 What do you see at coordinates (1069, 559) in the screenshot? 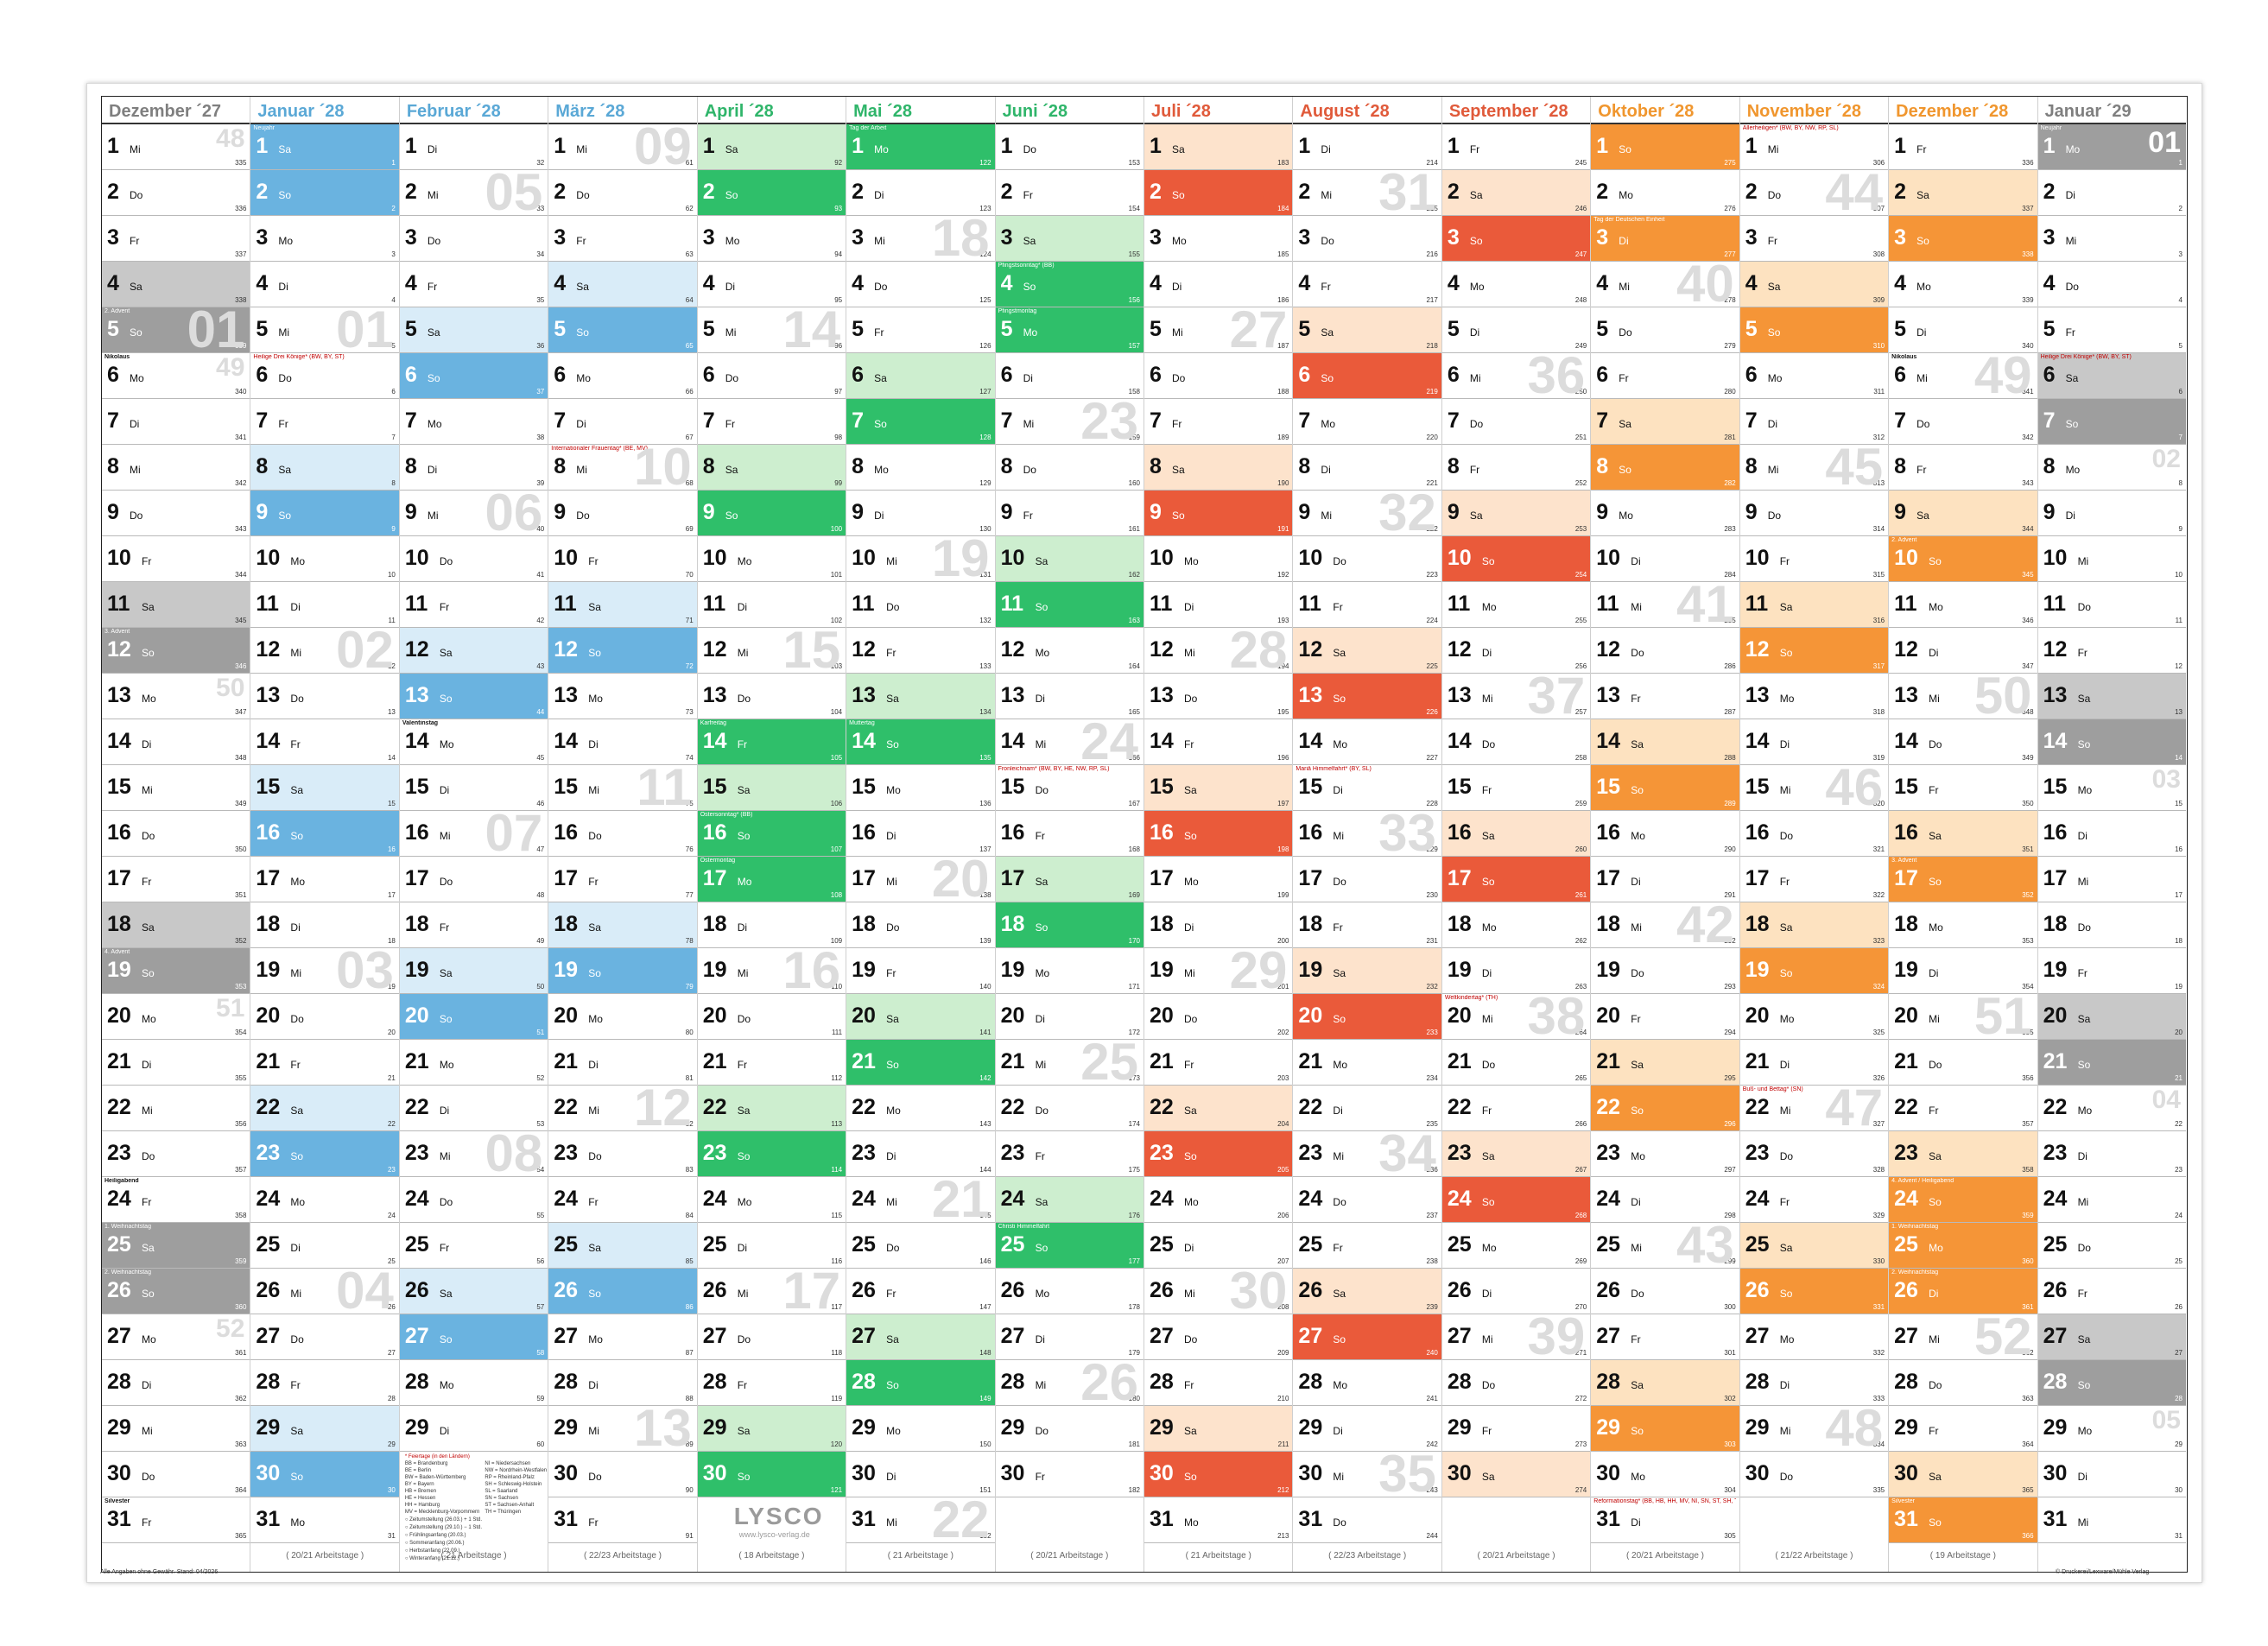
I see `day-cell: 10 Sa 162` at bounding box center [1069, 559].